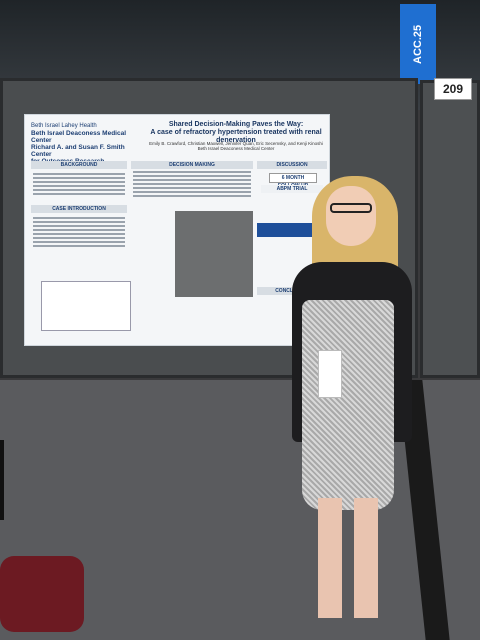  Describe the element at coordinates (79, 137) in the screenshot. I see `org-line-2: Beth Israel Deaconess Medical Center` at that location.